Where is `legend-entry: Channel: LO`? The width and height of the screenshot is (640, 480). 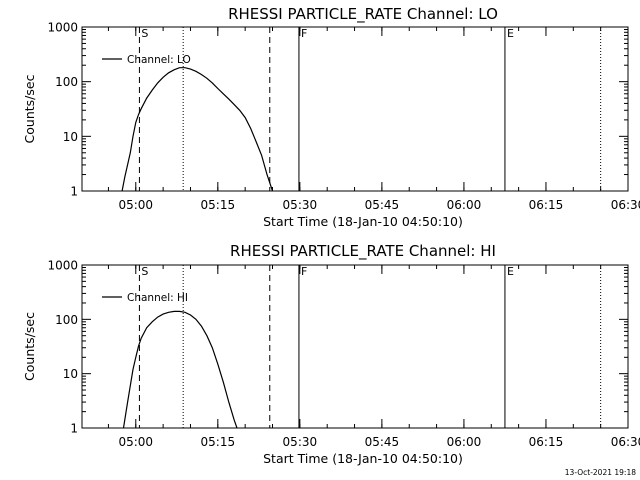 legend-entry: Channel: LO is located at coordinates (159, 60).